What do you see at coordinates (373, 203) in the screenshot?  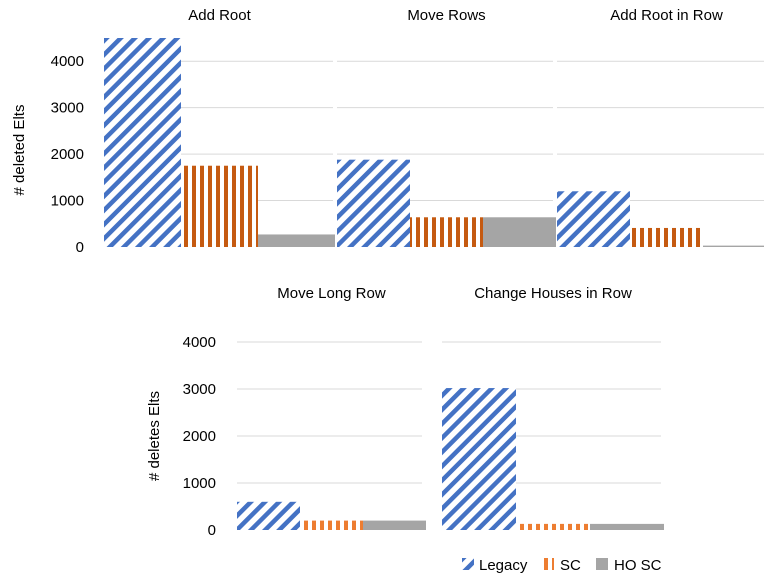 I see `bar-move-rows-legacy` at bounding box center [373, 203].